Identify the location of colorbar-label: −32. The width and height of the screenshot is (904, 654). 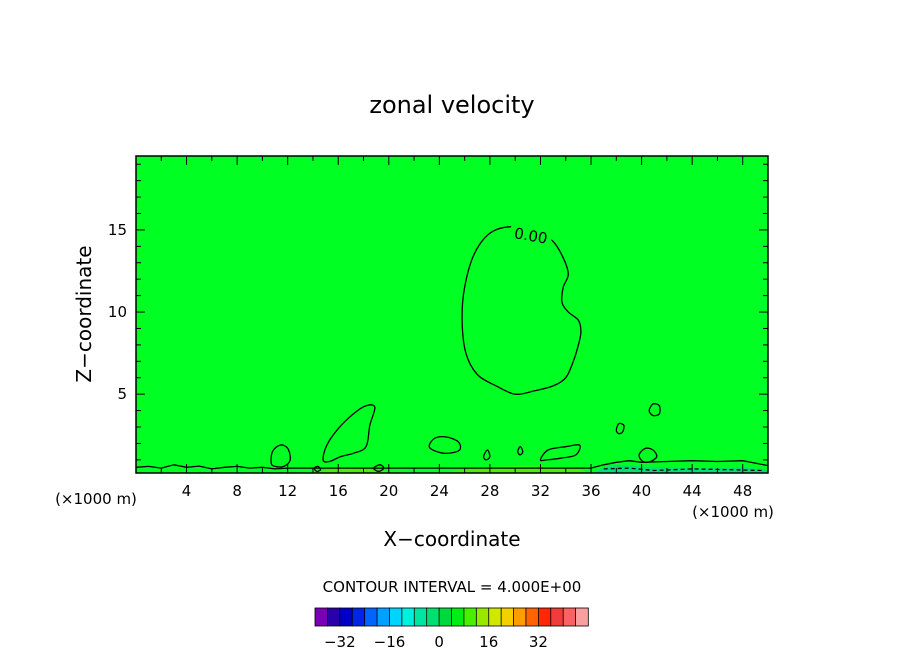
(340, 642).